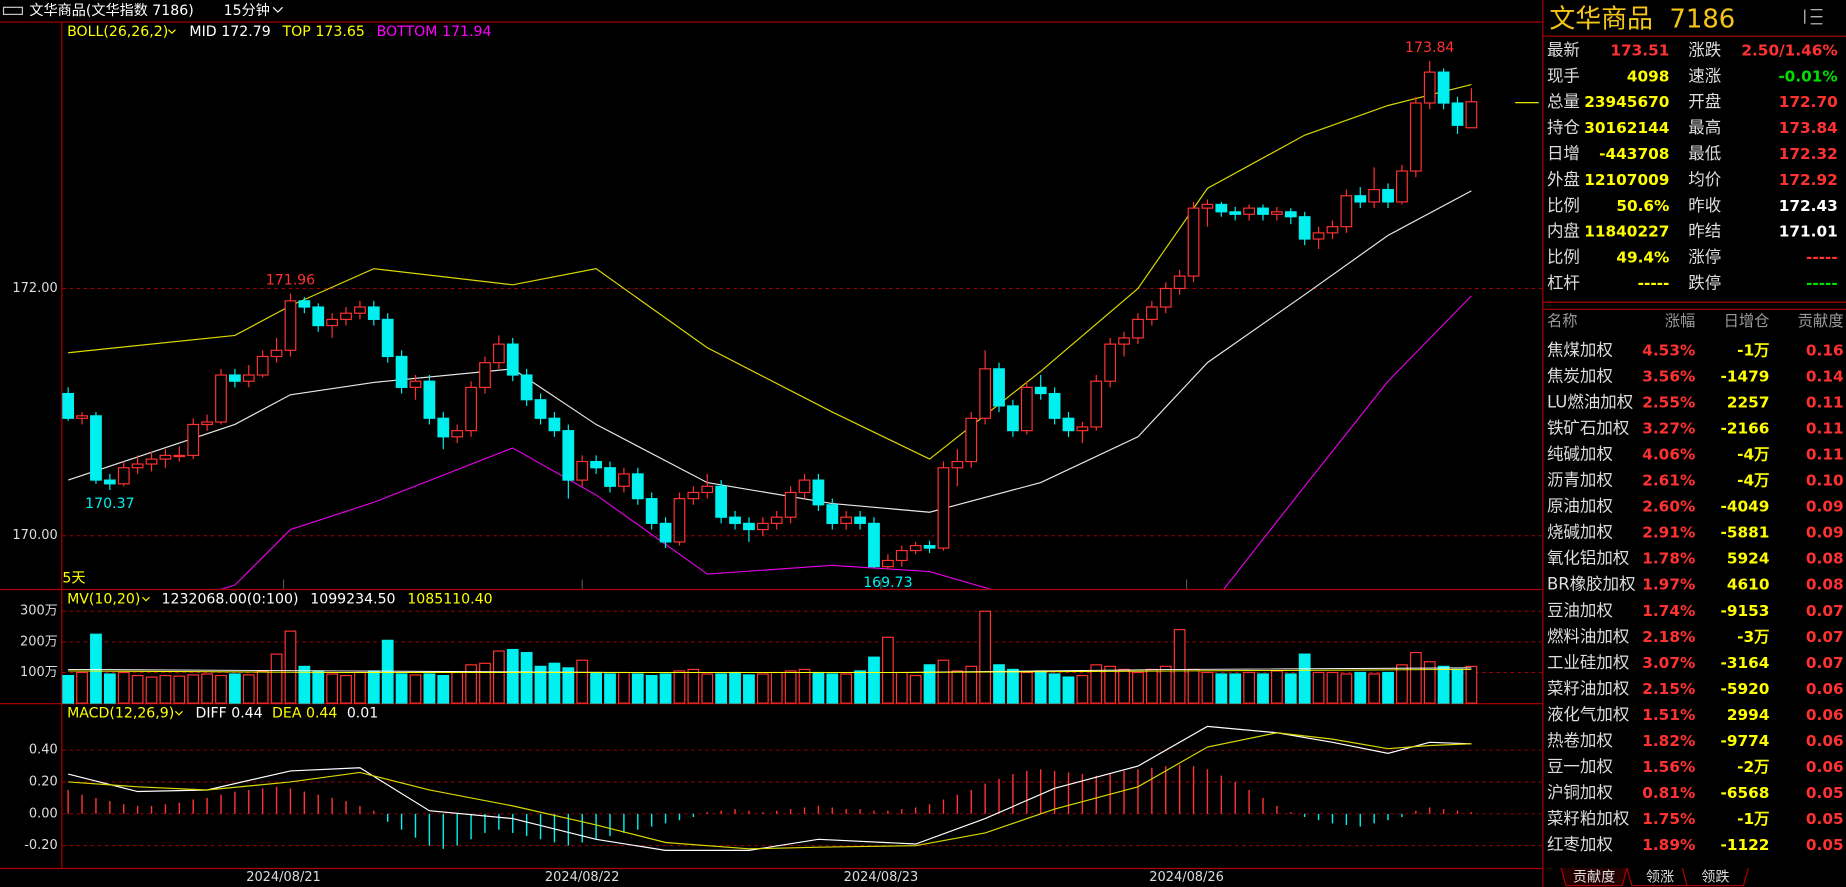 The height and width of the screenshot is (887, 1846). I want to click on table-cell: 纯碱加权, so click(1580, 454).